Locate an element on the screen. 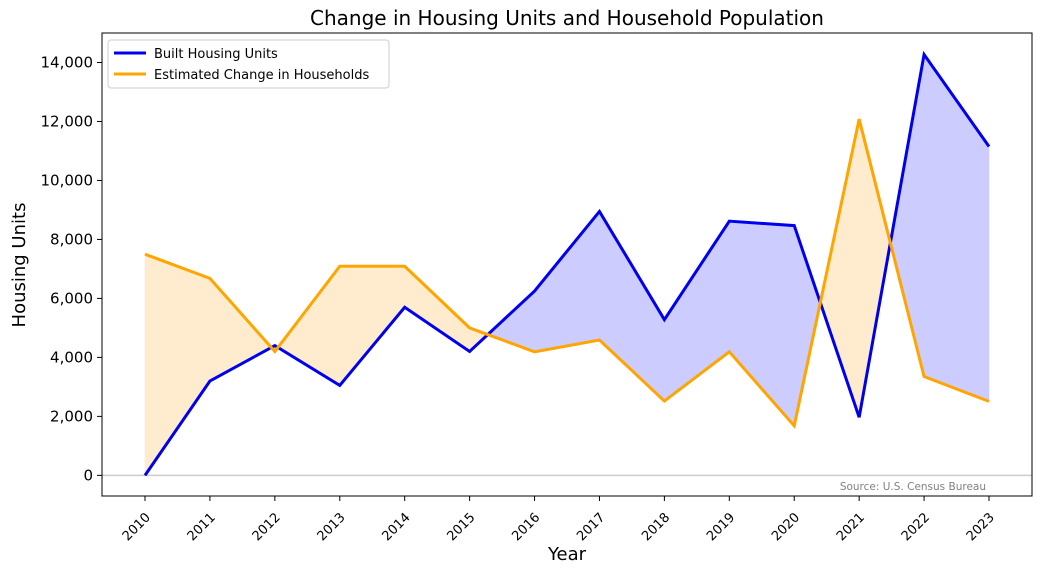 This screenshot has width=1042, height=575. y-tick-label-3: 6,000 is located at coordinates (71, 298).